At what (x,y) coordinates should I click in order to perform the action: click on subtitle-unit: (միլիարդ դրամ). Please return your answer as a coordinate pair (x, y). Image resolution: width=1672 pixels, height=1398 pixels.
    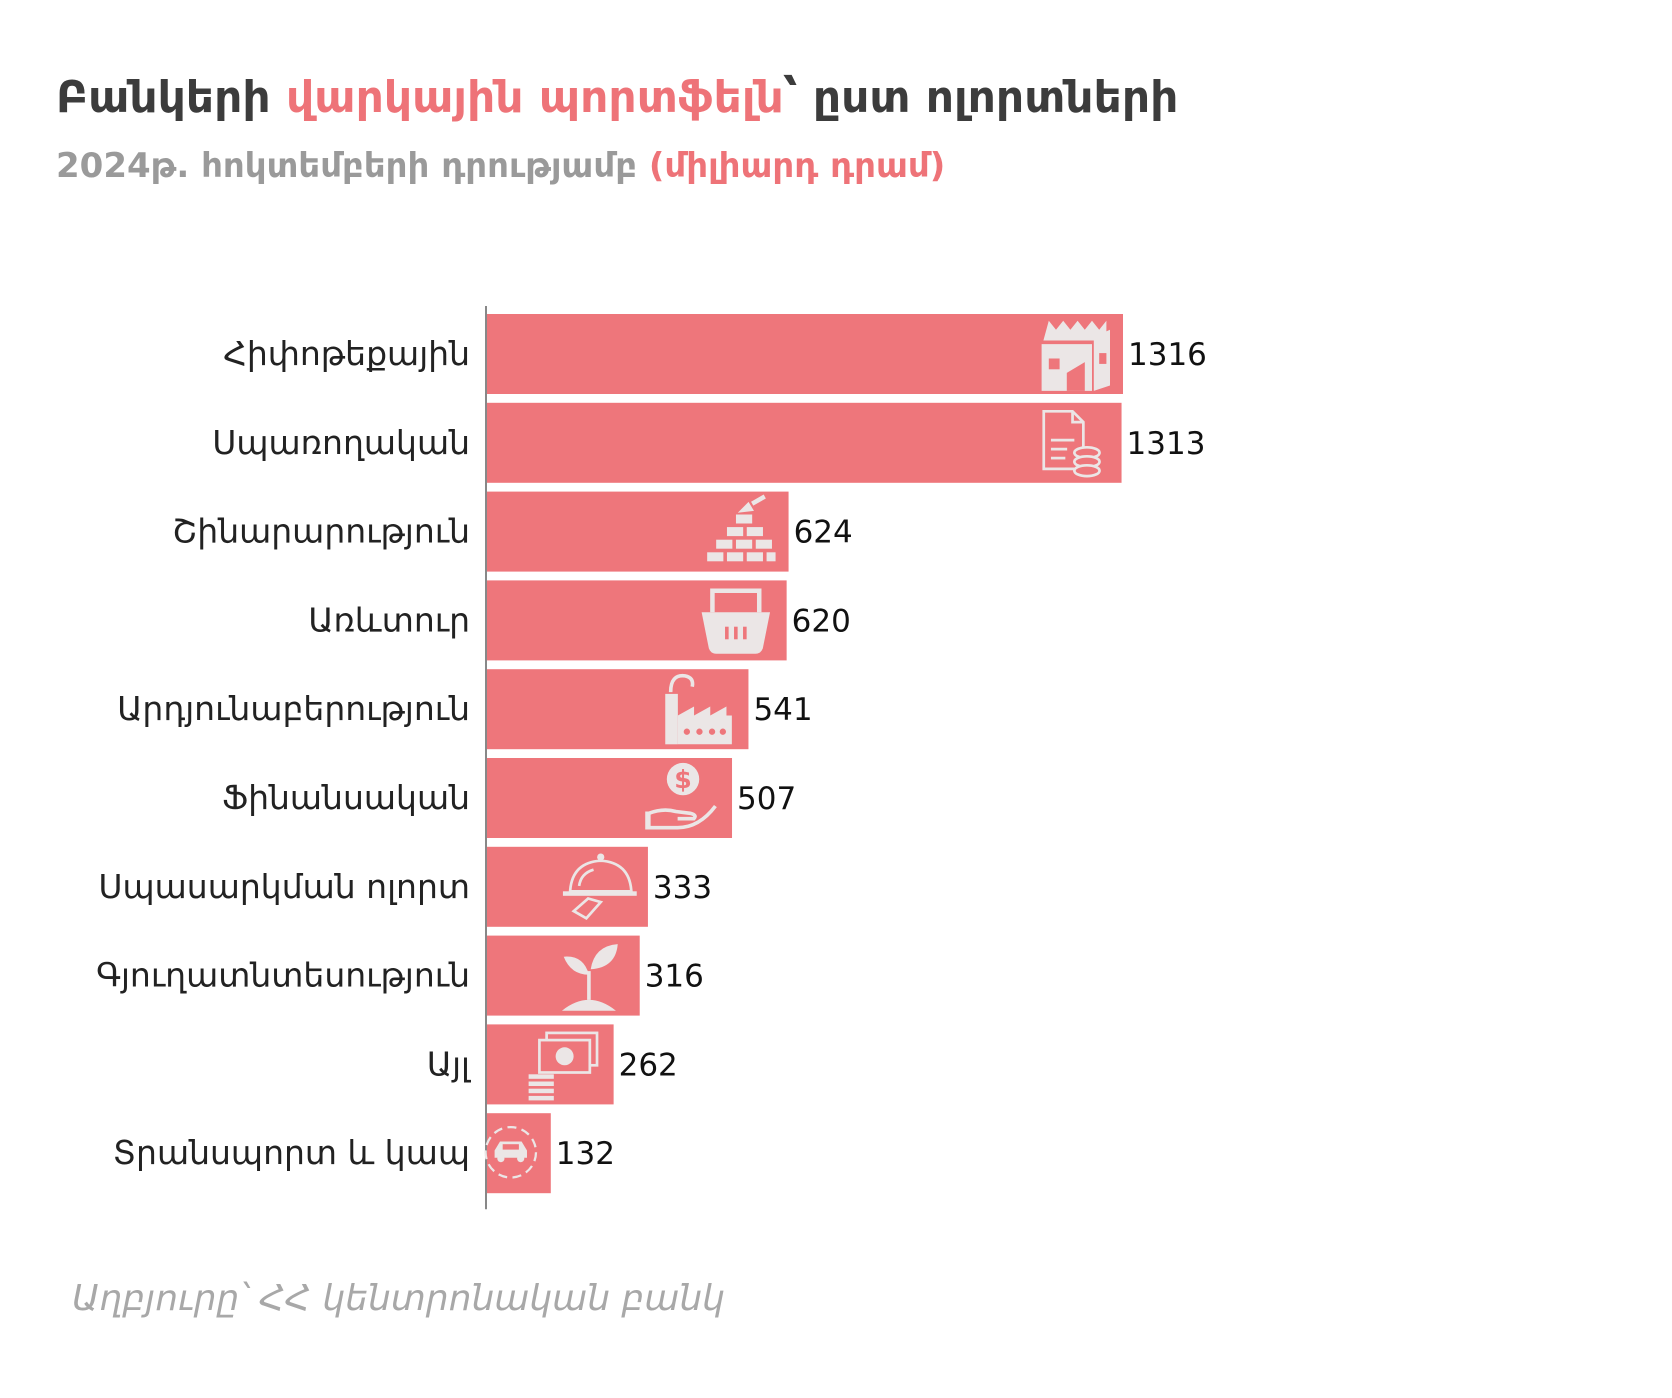
    Looking at the image, I should click on (797, 166).